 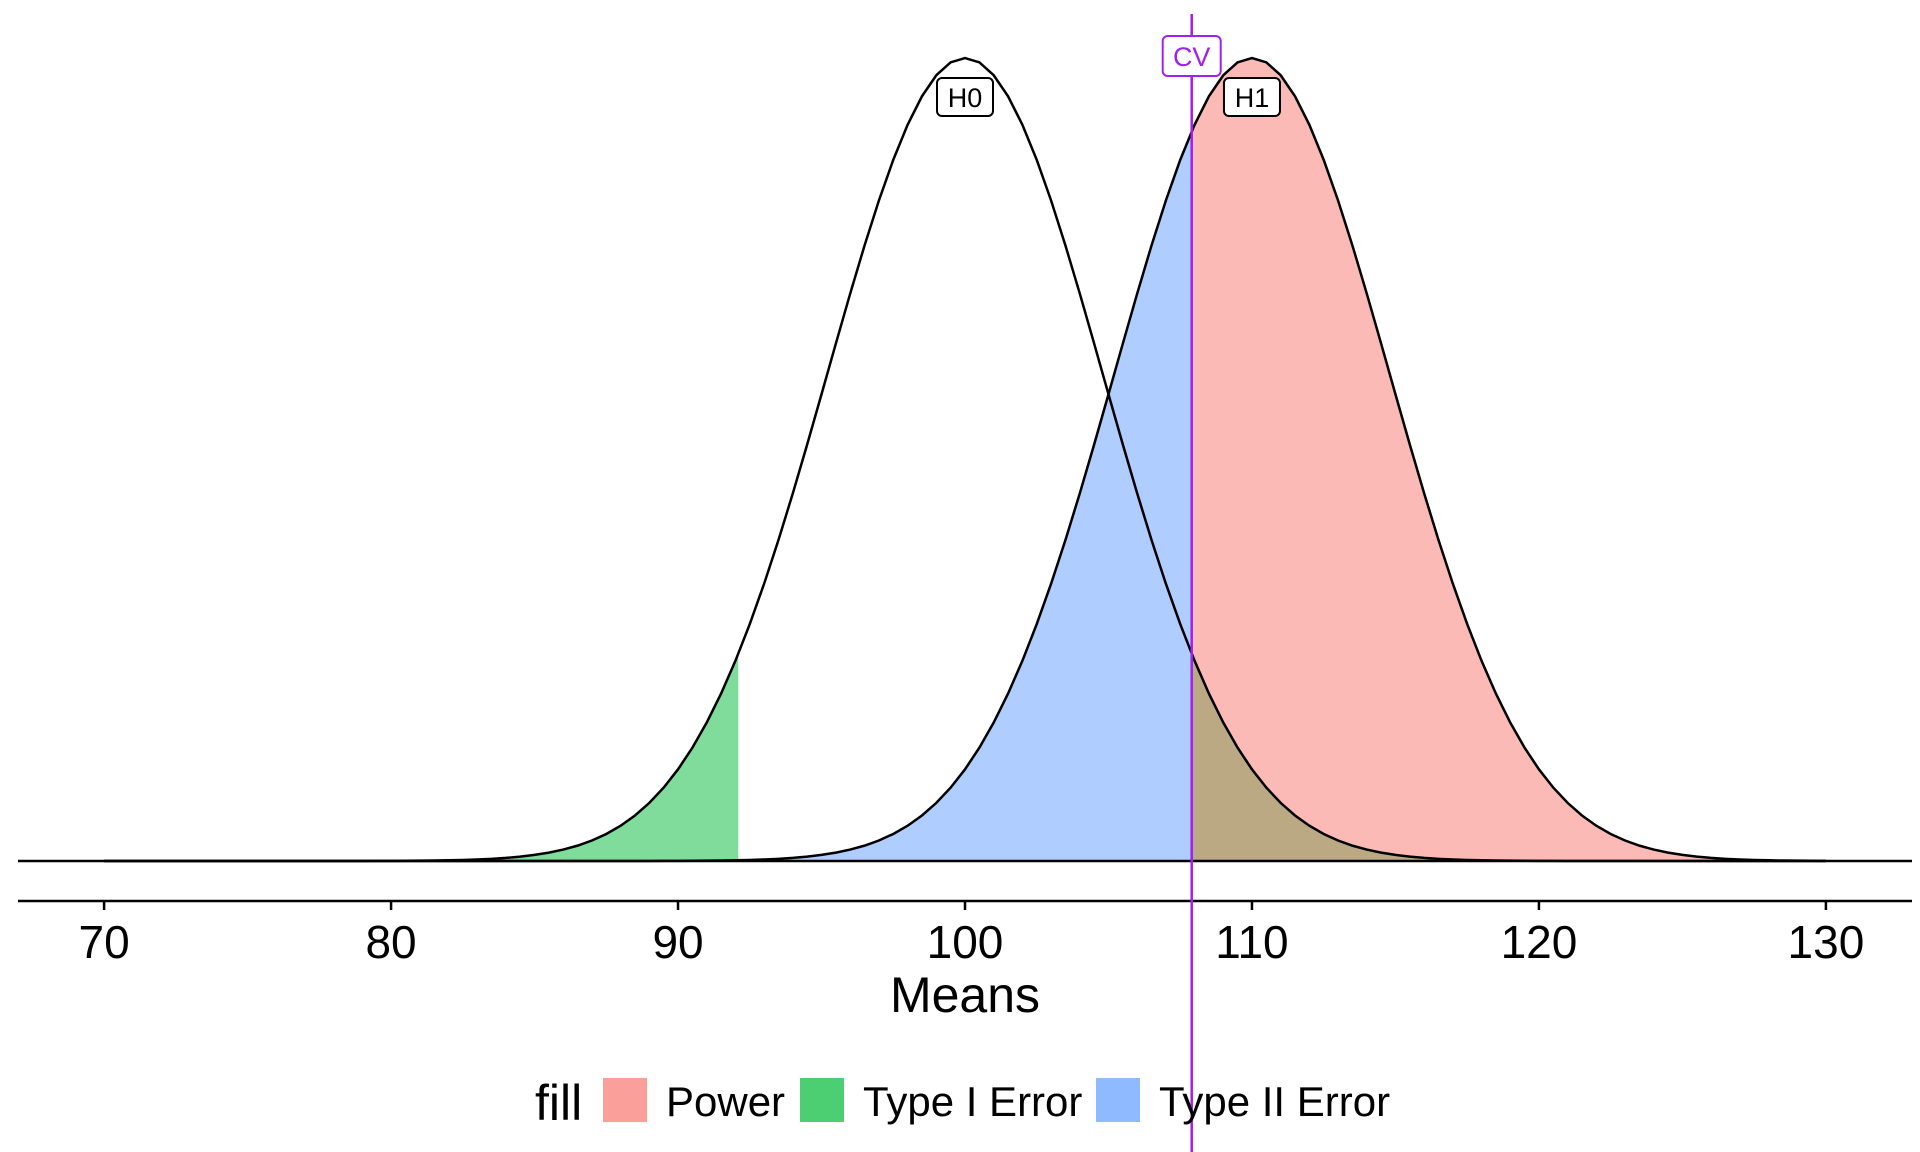 What do you see at coordinates (965, 995) in the screenshot?
I see `x-axis-title: Means` at bounding box center [965, 995].